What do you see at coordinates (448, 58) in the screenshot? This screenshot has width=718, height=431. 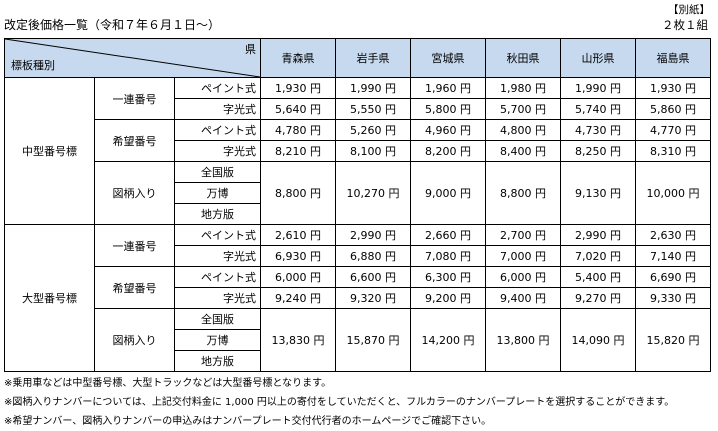 I see `prefecture-header: 宮城県` at bounding box center [448, 58].